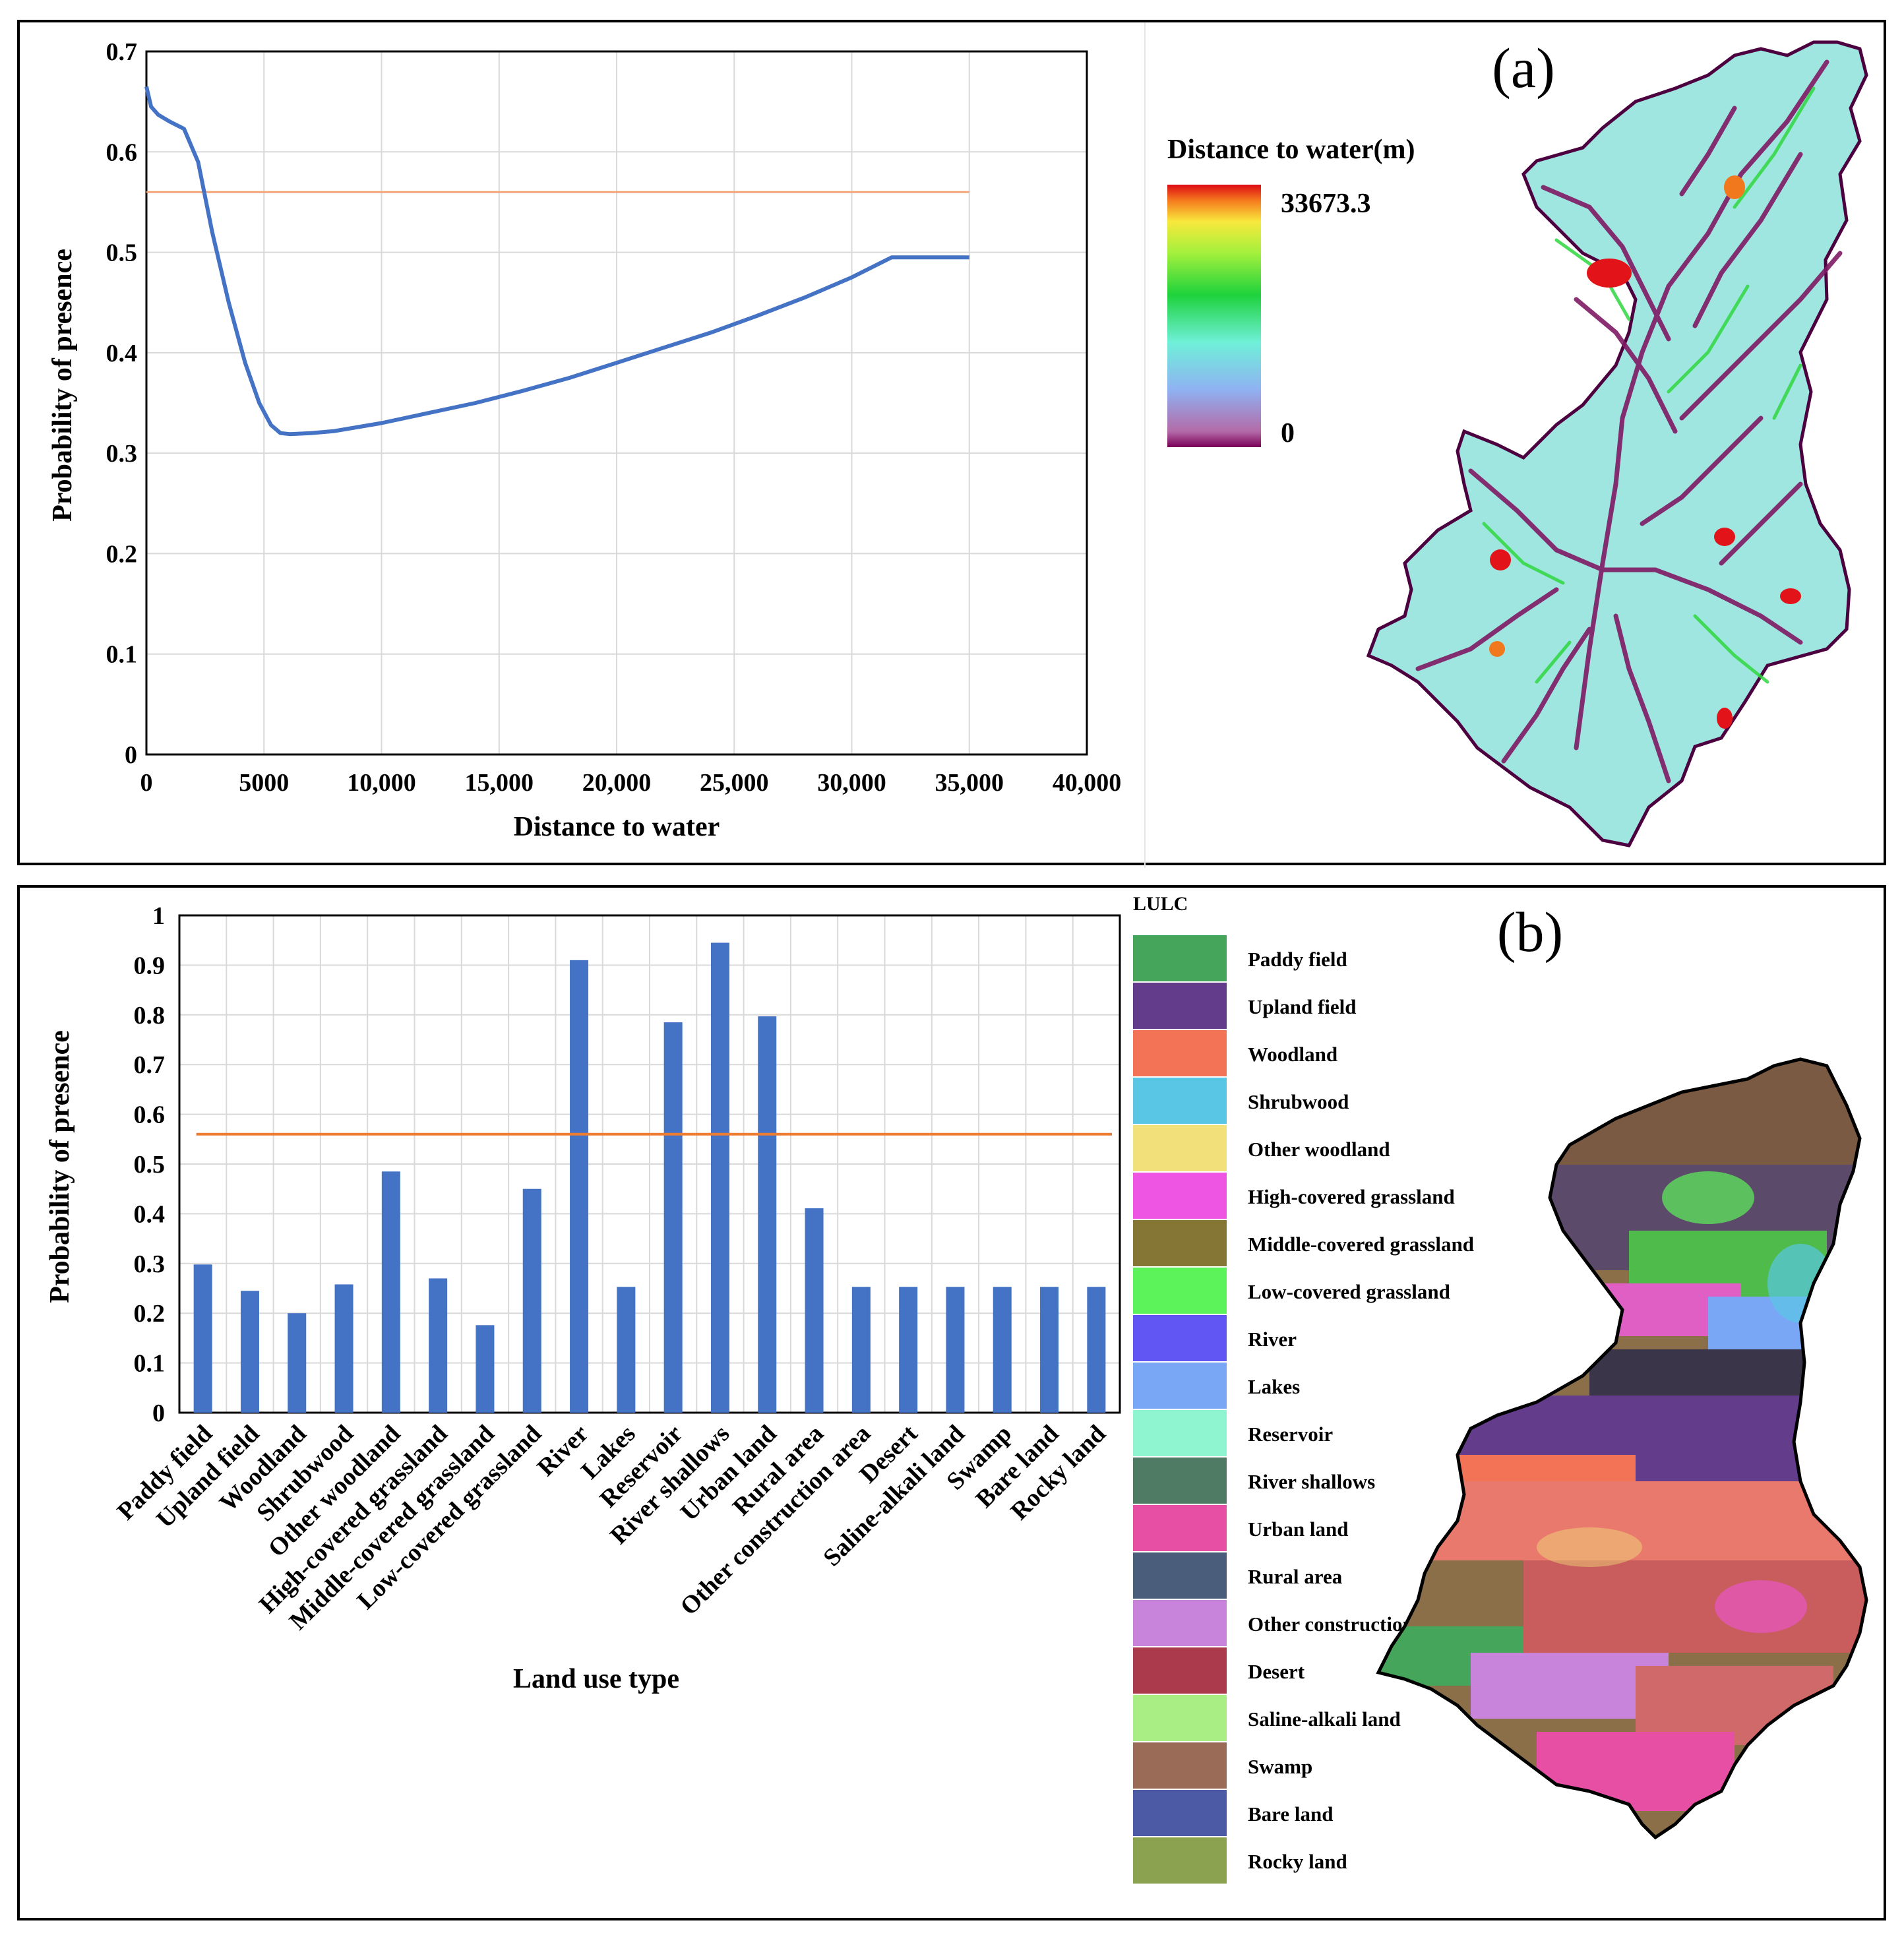  Describe the element at coordinates (1302, 1006) in the screenshot. I see `legend-label: Upland field` at that location.